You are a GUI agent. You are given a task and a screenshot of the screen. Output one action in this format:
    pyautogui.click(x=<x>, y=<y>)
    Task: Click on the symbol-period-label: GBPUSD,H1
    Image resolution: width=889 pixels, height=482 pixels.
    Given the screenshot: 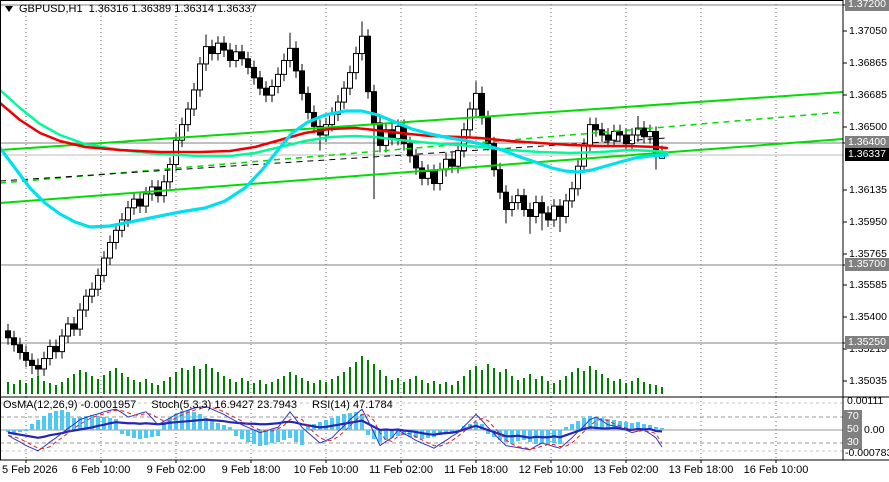 What is the action you would take?
    pyautogui.click(x=51, y=9)
    